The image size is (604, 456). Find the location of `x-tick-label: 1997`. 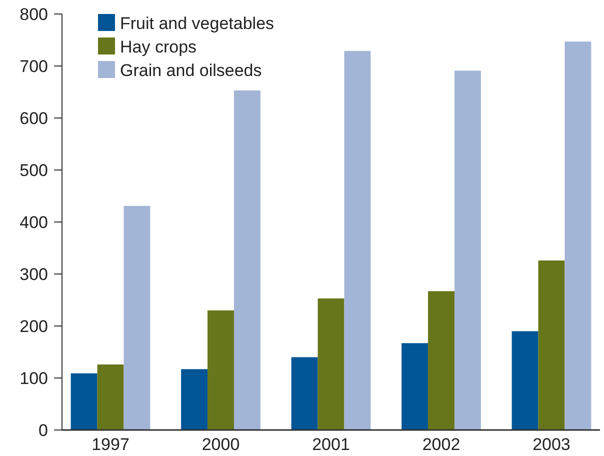

x-tick-label: 1997 is located at coordinates (111, 444).